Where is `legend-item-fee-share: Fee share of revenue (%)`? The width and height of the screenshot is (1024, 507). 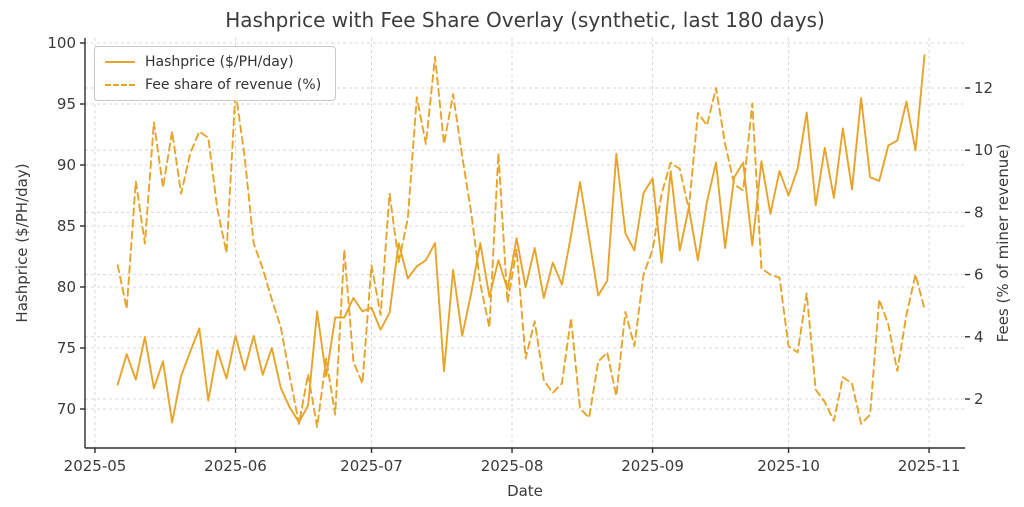 legend-item-fee-share: Fee share of revenue (%) is located at coordinates (213, 85).